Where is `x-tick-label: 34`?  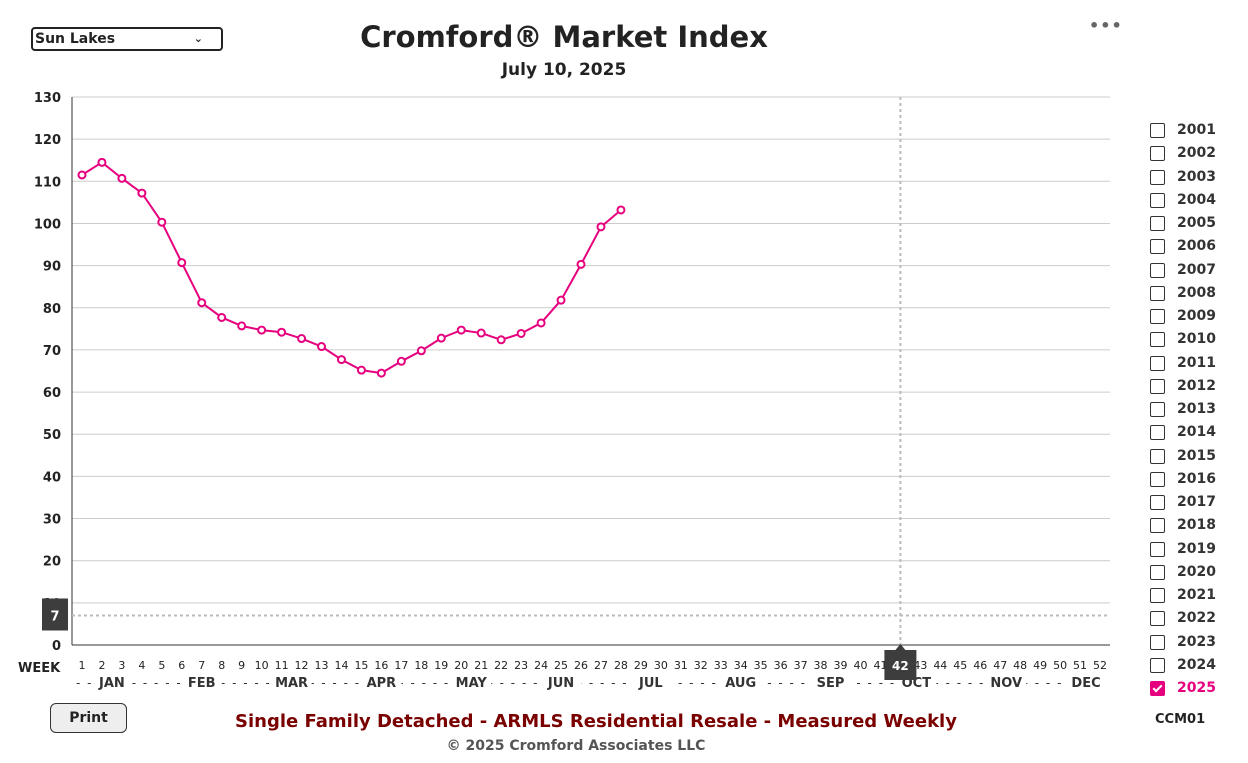 x-tick-label: 34 is located at coordinates (741, 665).